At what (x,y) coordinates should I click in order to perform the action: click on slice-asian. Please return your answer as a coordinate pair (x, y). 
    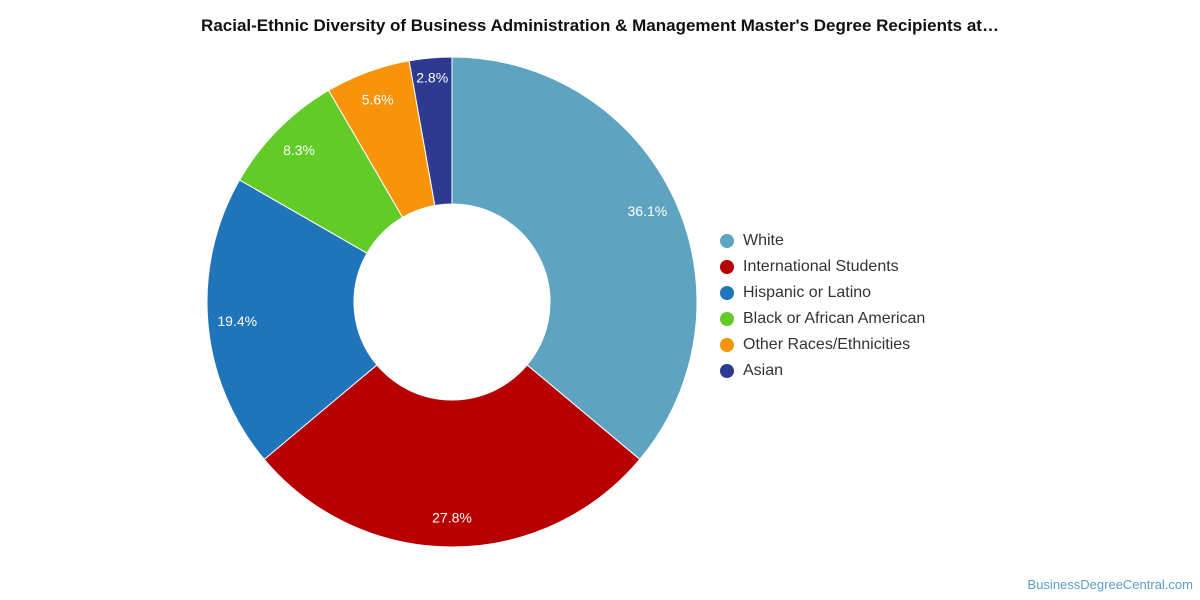
    Looking at the image, I should click on (430, 131).